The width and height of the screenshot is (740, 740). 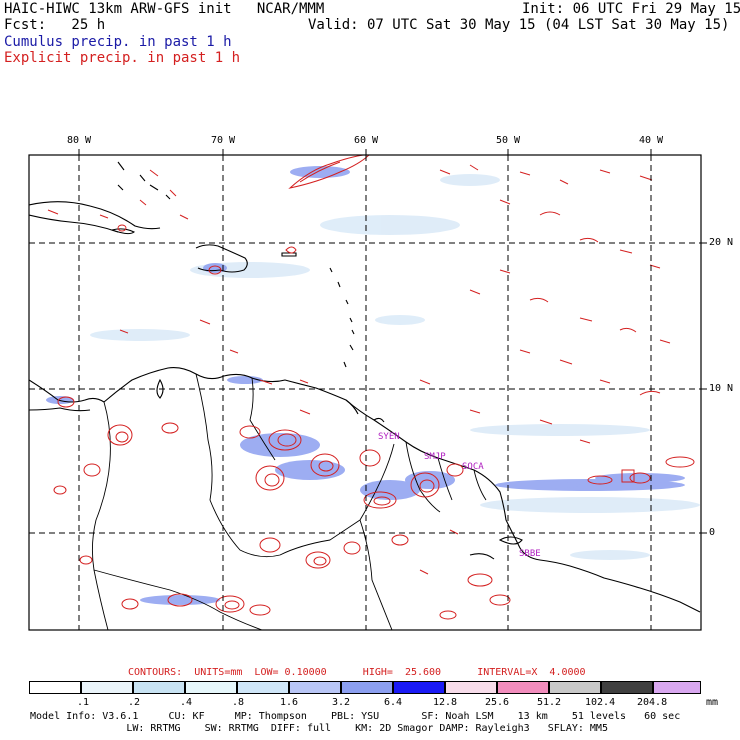 What do you see at coordinates (721, 242) in the screenshot?
I see `lat-label: 20 N` at bounding box center [721, 242].